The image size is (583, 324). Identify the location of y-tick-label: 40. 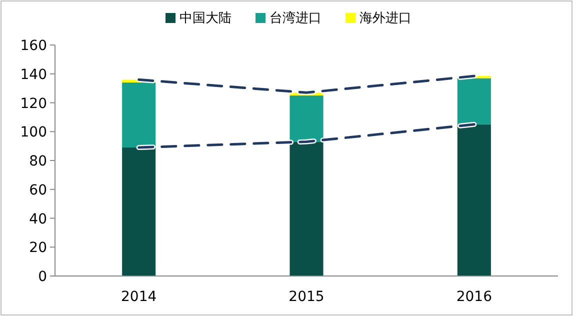
(38, 219).